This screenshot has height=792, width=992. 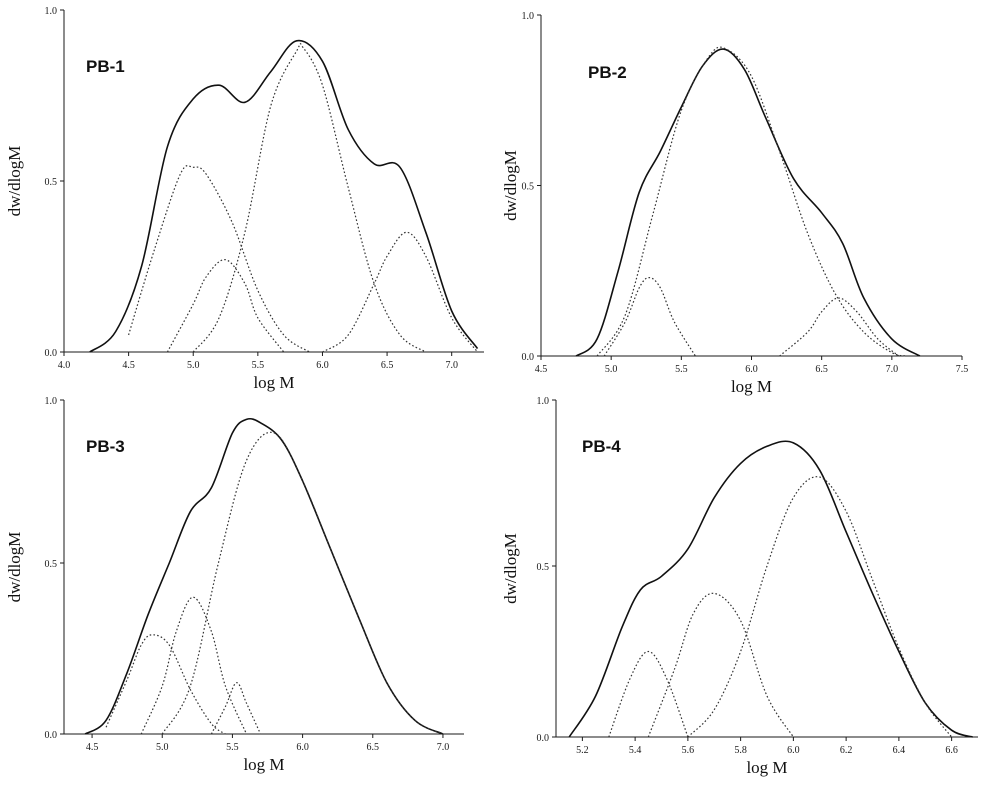 I want to click on x-tick-label: 5.4, so click(x=635, y=750).